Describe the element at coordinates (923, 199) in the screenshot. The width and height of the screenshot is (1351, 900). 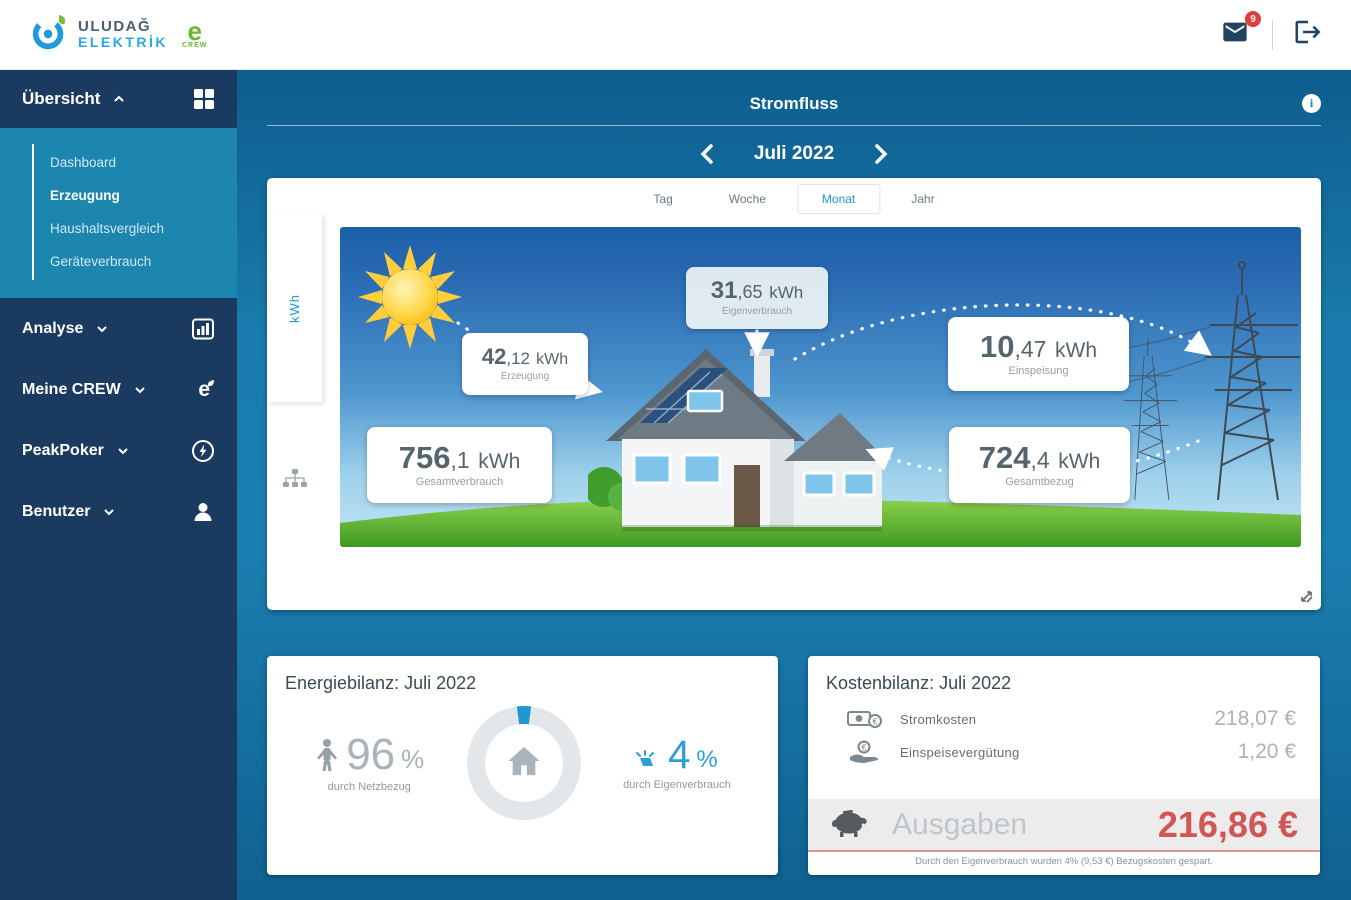
I see `tab-jahr: Jahr` at that location.